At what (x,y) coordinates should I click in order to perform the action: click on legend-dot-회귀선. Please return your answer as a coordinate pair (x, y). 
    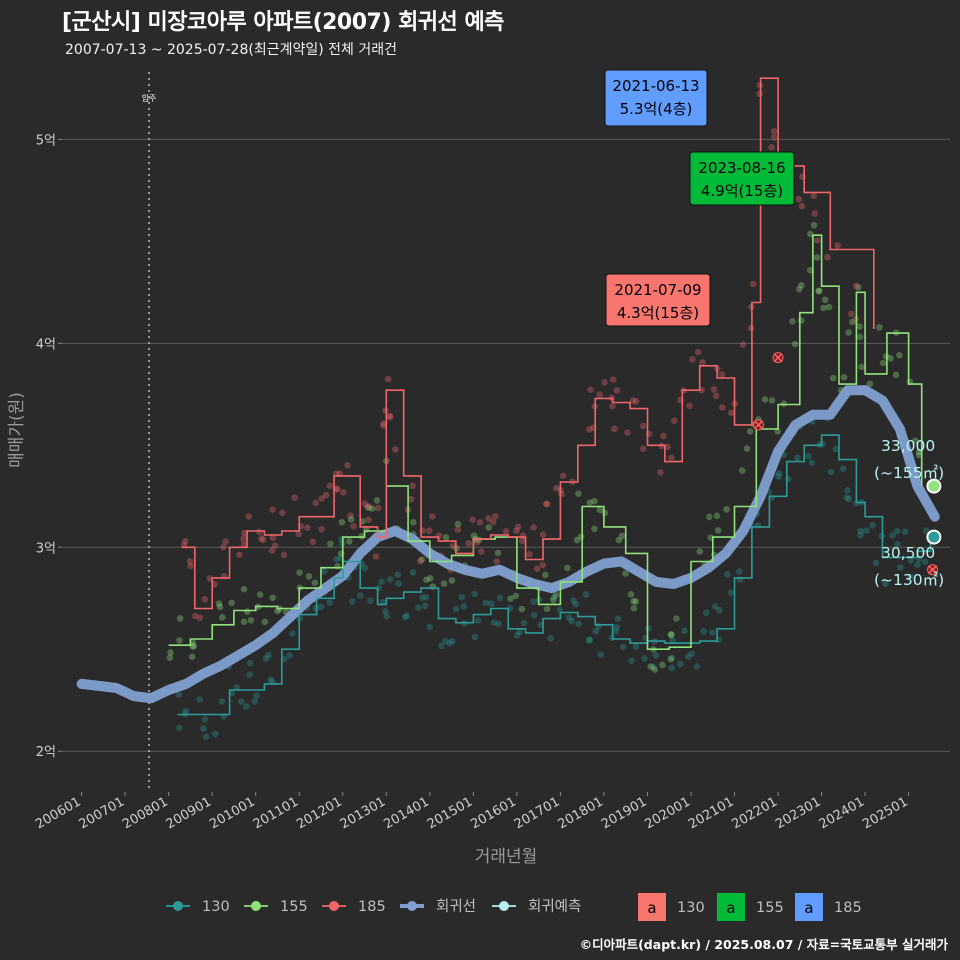
    Looking at the image, I should click on (412, 906).